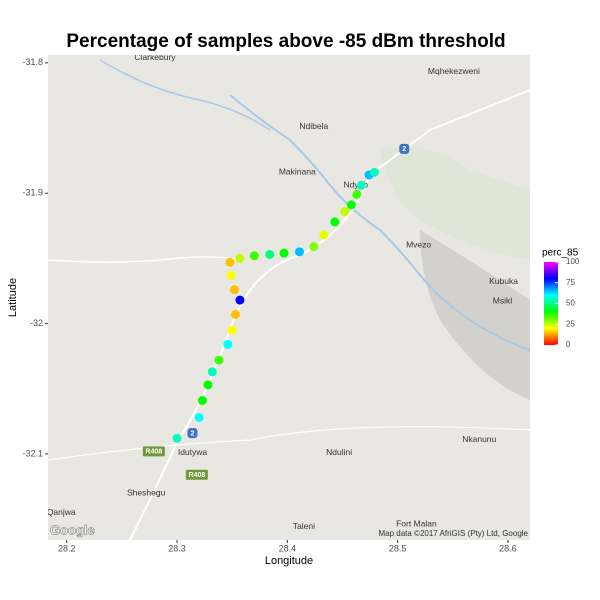 The image size is (600, 600). What do you see at coordinates (398, 548) in the screenshot?
I see `x-tick-label: 28.5` at bounding box center [398, 548].